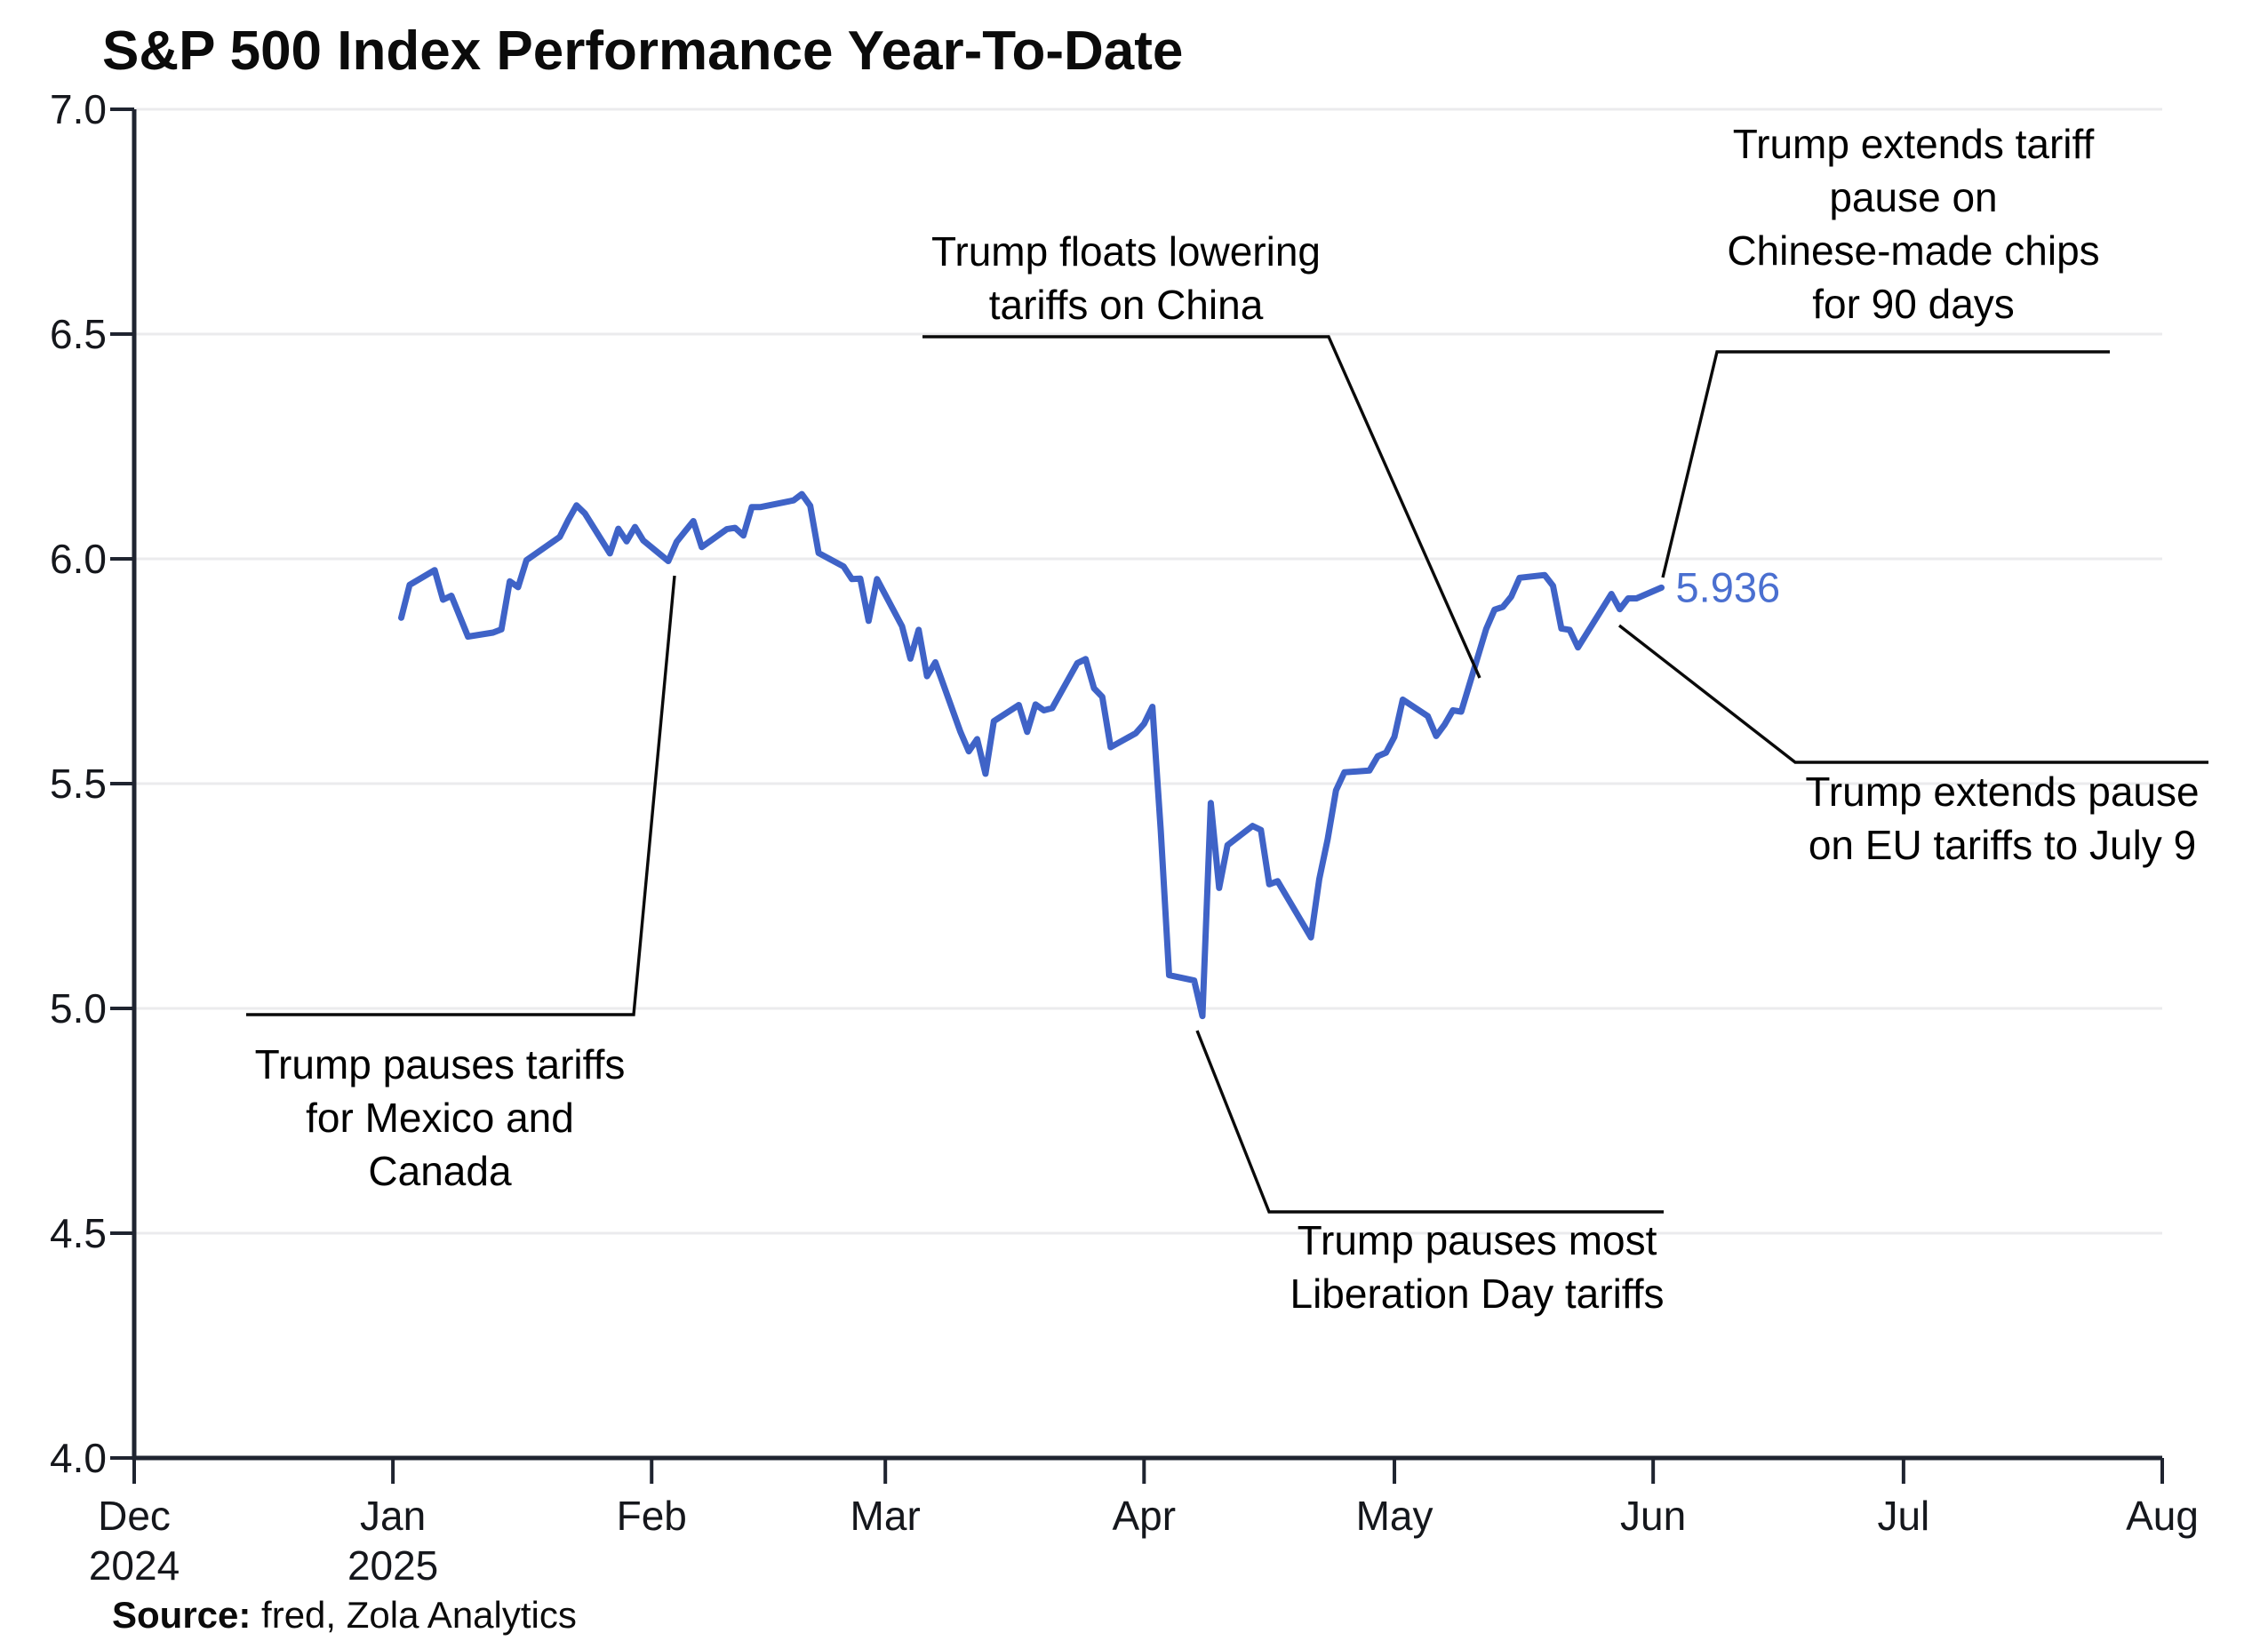  I want to click on x-tick-month: Jan, so click(393, 1516).